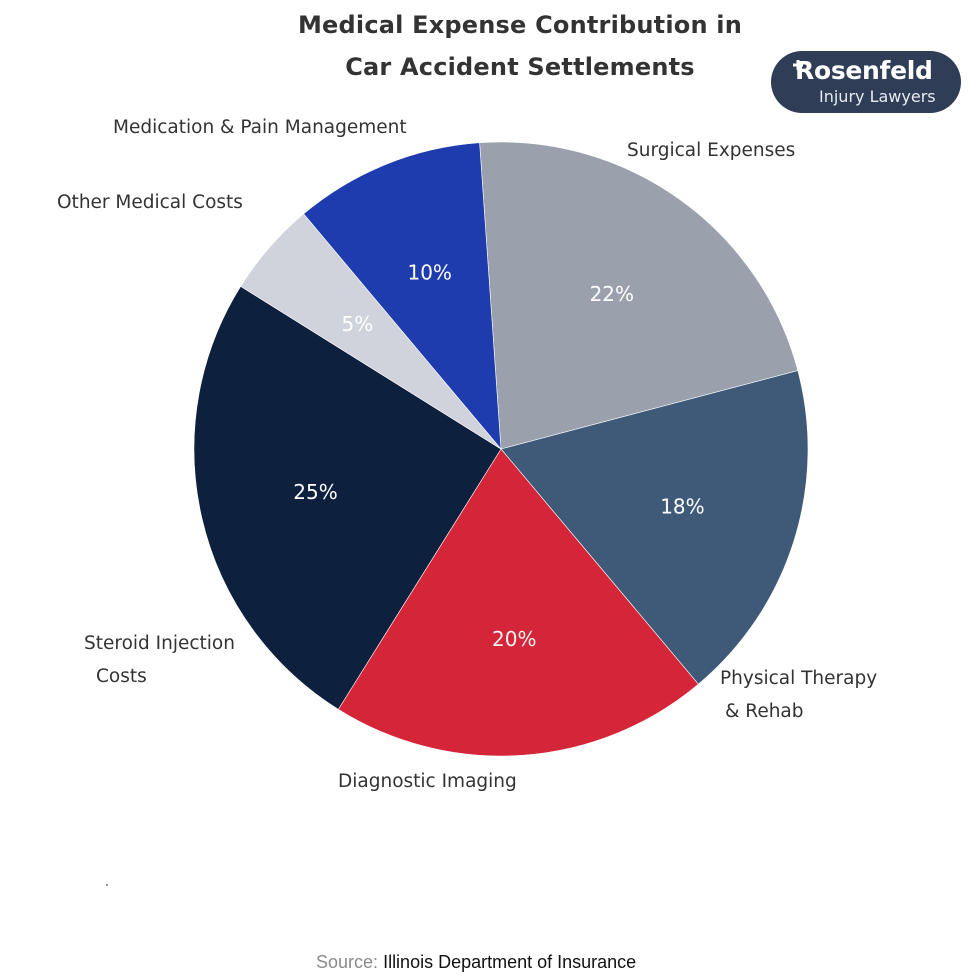 The width and height of the screenshot is (980, 980). What do you see at coordinates (639, 295) in the screenshot?
I see `slice-surgical-expenses` at bounding box center [639, 295].